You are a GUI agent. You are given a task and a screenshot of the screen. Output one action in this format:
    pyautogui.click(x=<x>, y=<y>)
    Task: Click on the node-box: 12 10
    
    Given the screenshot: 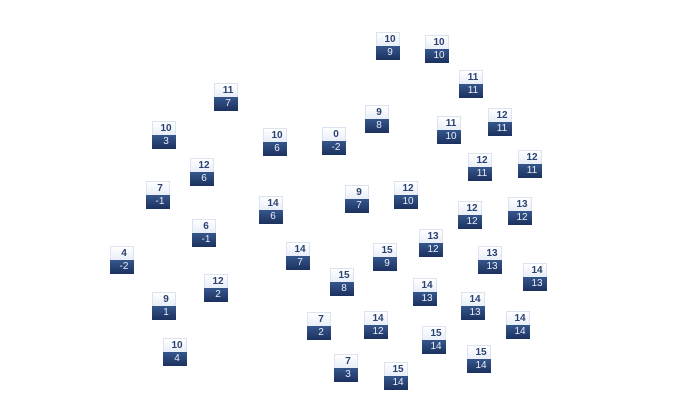 What is the action you would take?
    pyautogui.click(x=406, y=195)
    